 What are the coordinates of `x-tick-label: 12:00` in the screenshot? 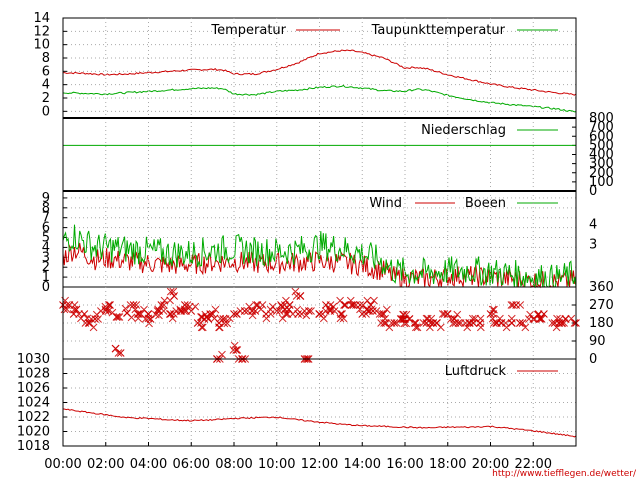 It's located at (319, 464).